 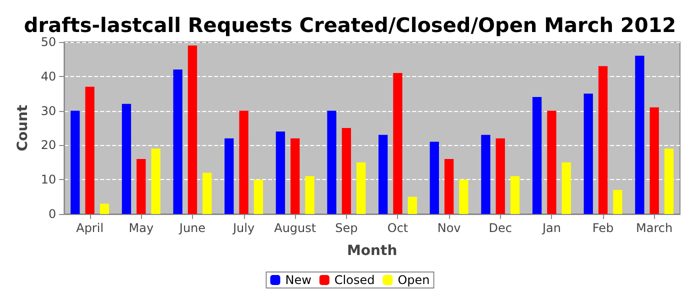 What do you see at coordinates (295, 228) in the screenshot?
I see `x-tick-label: August` at bounding box center [295, 228].